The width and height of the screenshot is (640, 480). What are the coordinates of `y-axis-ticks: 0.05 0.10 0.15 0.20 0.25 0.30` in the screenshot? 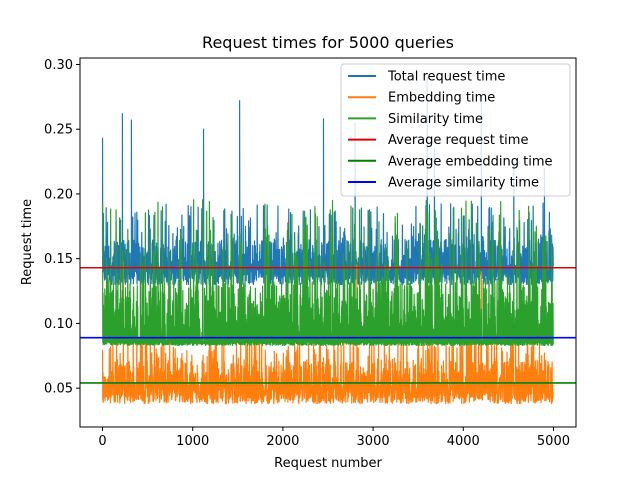 It's located at (62, 227).